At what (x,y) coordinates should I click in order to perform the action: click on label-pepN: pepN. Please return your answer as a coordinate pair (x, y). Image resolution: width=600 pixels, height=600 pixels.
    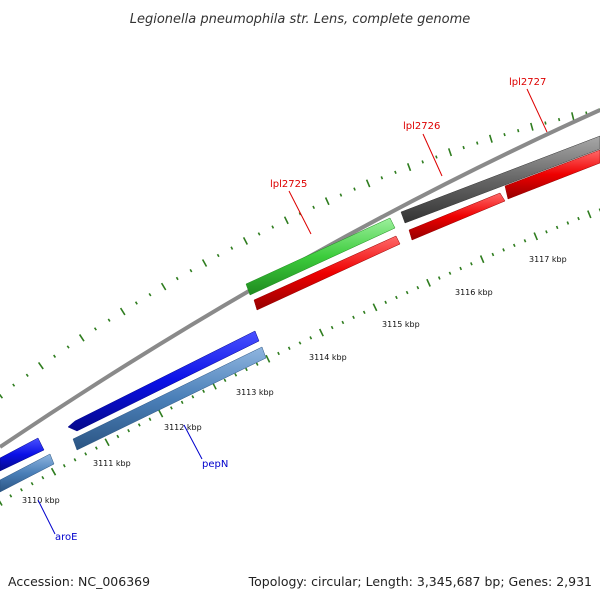
    Looking at the image, I should click on (215, 464).